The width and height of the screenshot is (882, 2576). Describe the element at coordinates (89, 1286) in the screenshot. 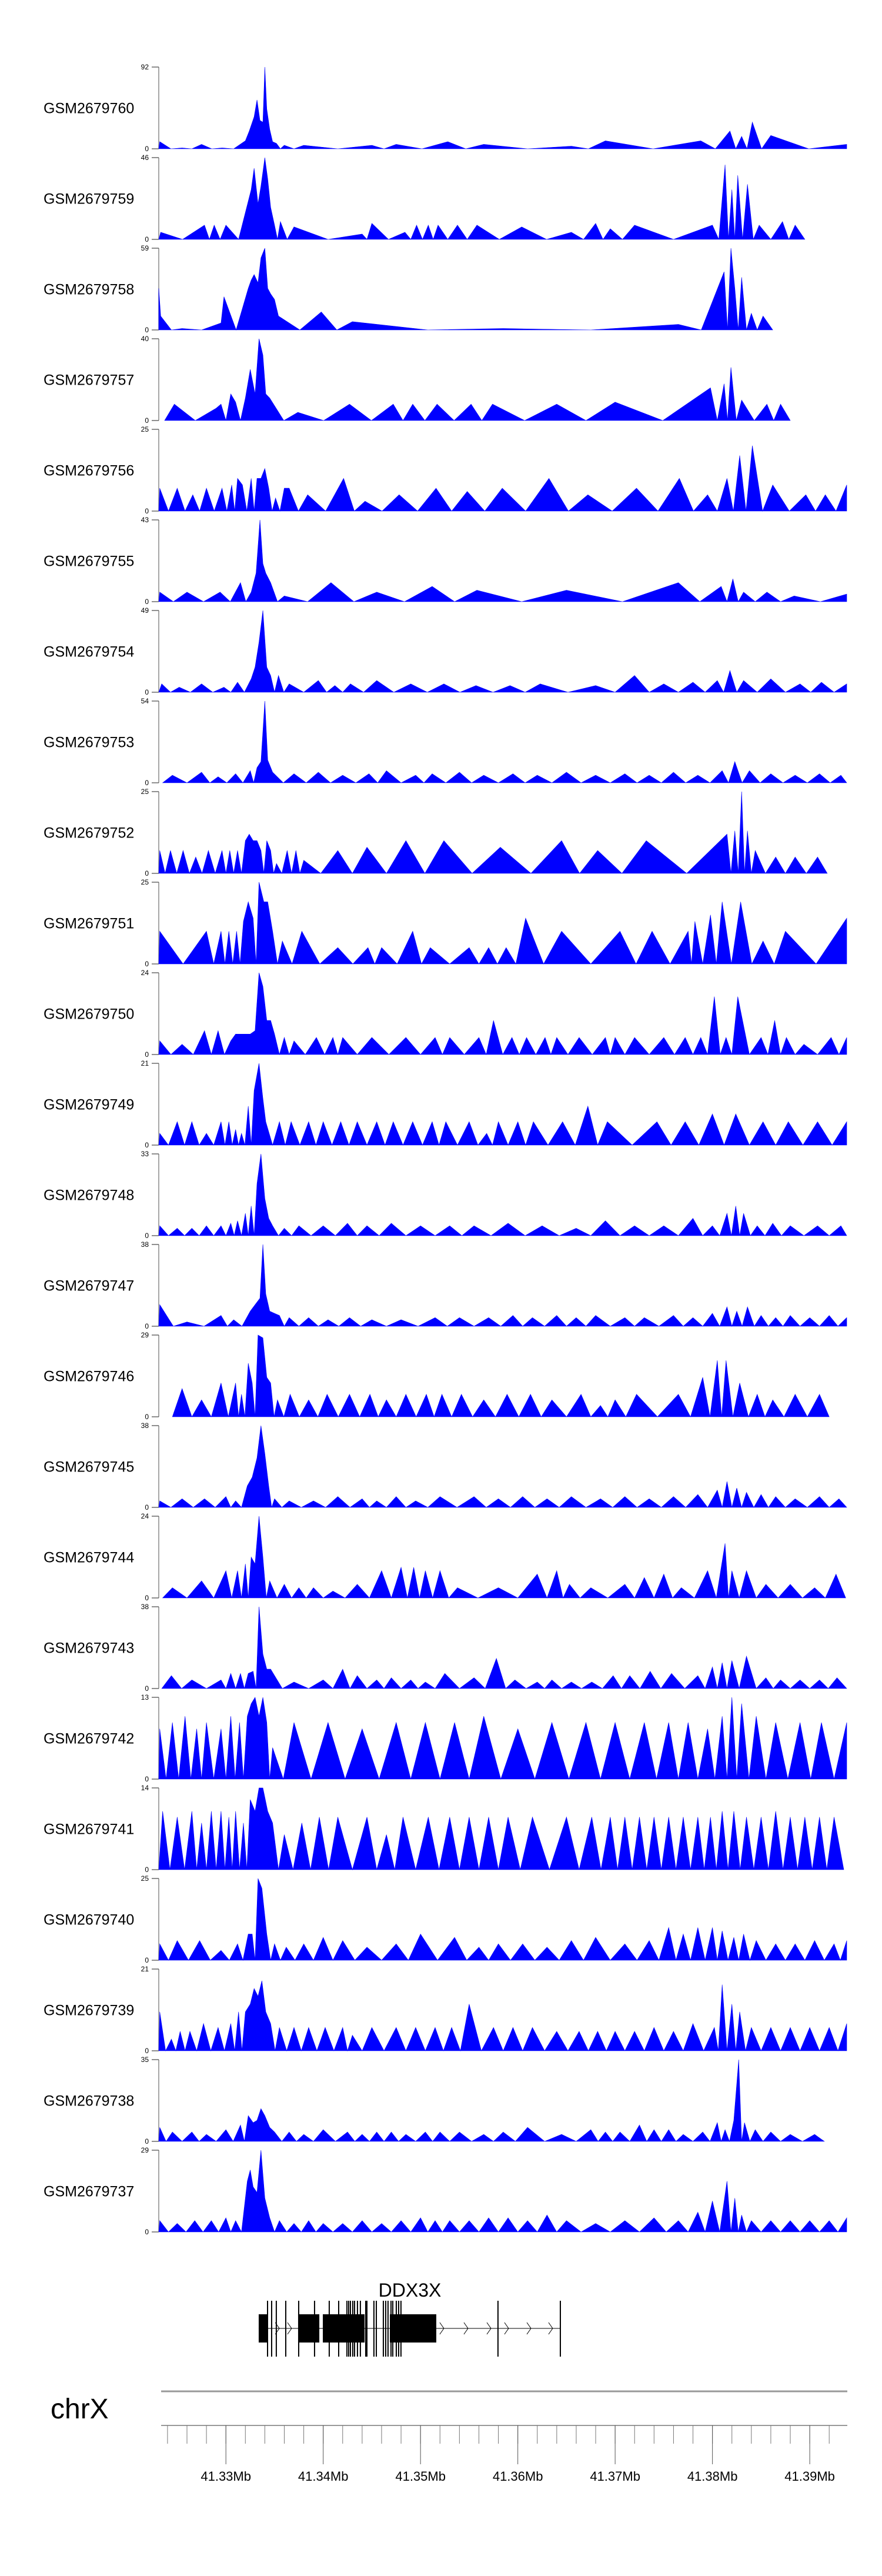

I see `track-label: GSM2679747` at that location.